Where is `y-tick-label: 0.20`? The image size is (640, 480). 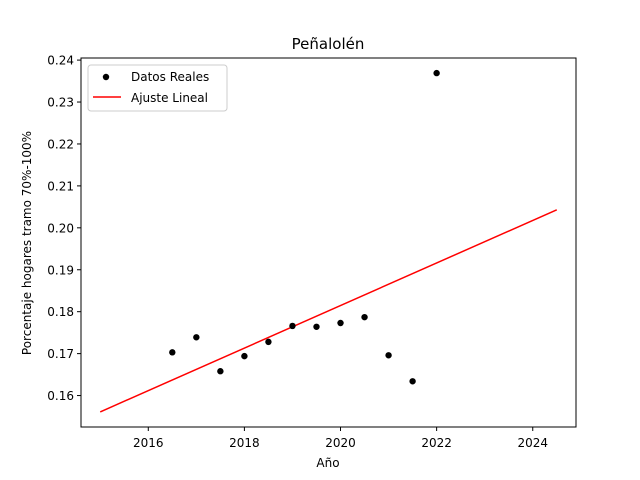 y-tick-label: 0.20 is located at coordinates (60, 228).